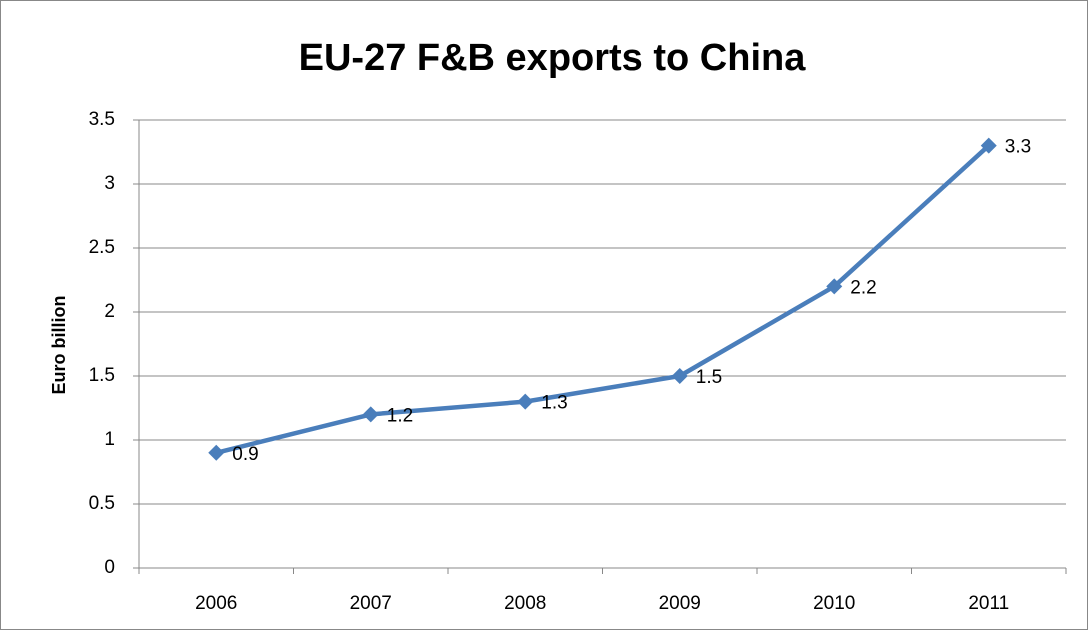 This screenshot has width=1089, height=630. What do you see at coordinates (102, 375) in the screenshot?
I see `y-tick-label: 1.5` at bounding box center [102, 375].